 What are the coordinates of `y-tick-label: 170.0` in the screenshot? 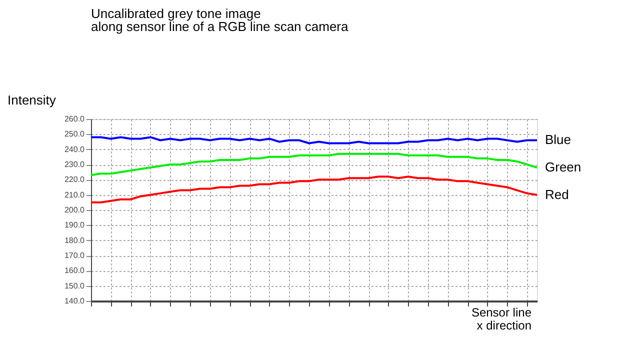 It's located at (75, 255).